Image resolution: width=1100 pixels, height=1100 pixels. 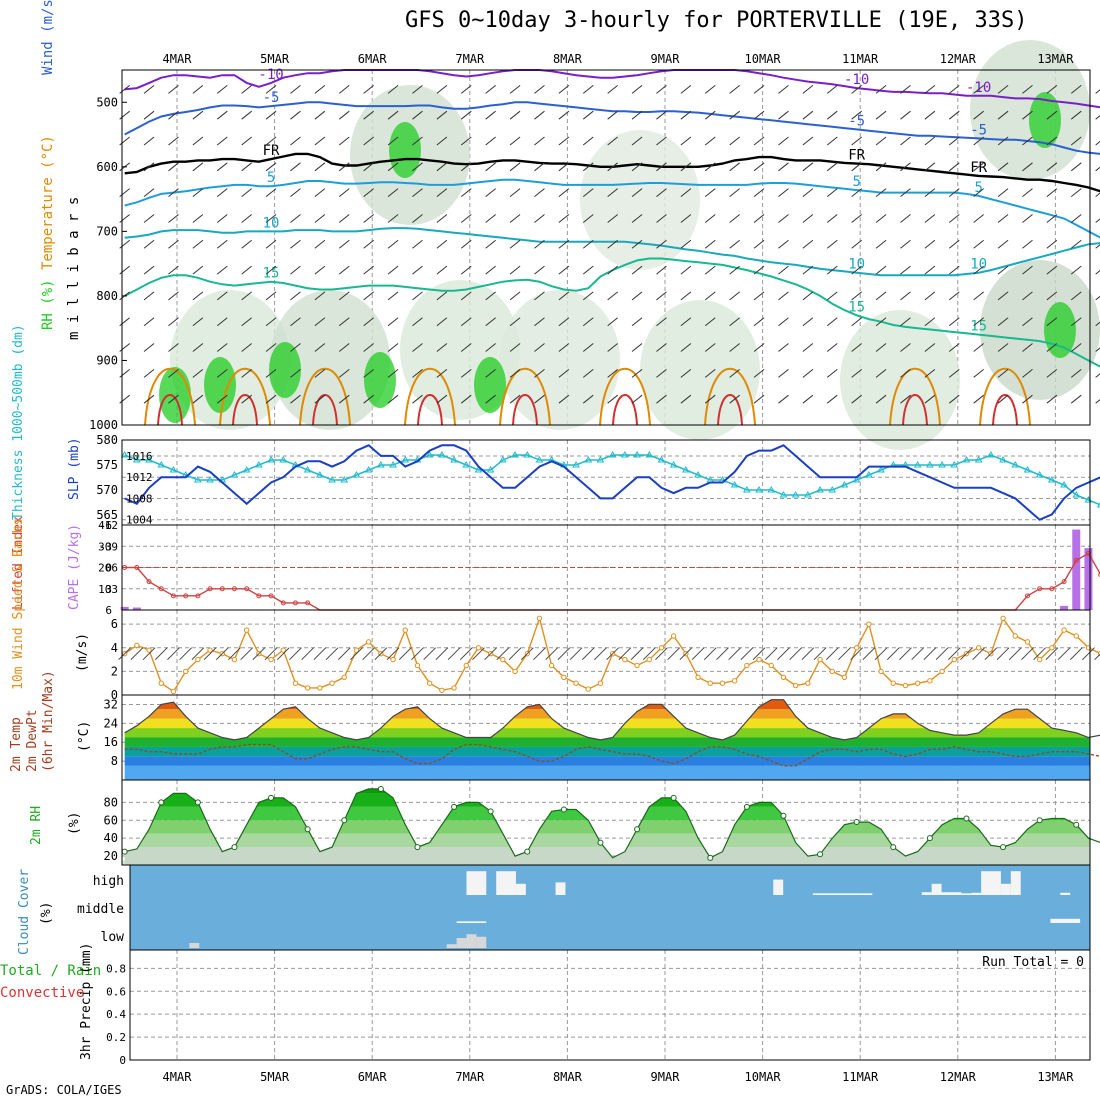 What do you see at coordinates (170, 396) in the screenshot?
I see `isotherm-warm` at bounding box center [170, 396].